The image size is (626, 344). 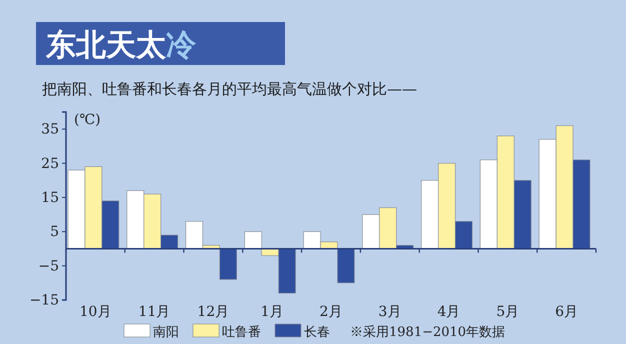 I want to click on x-tick-label: 11月, so click(x=154, y=312).